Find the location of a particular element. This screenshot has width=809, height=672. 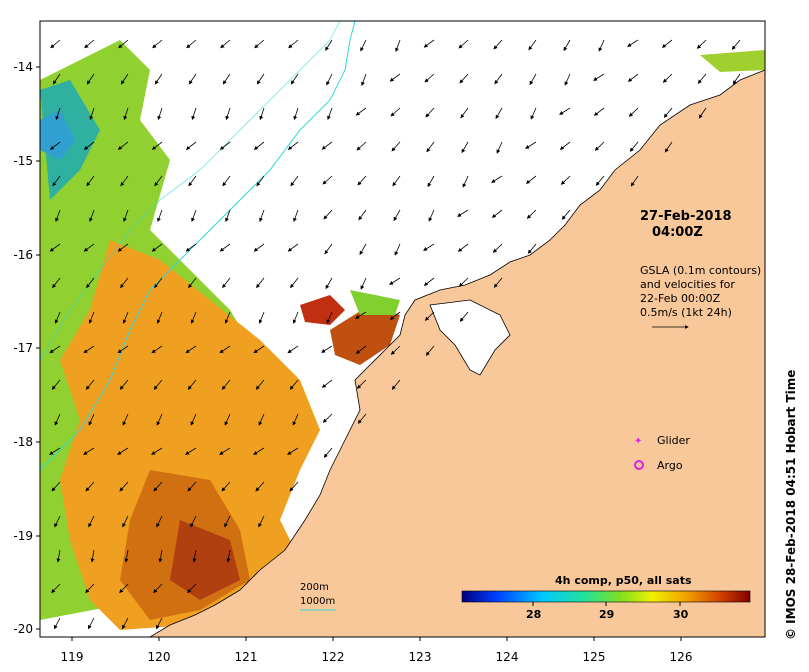

sst-field-cool-patch is located at coordinates (57, 135).